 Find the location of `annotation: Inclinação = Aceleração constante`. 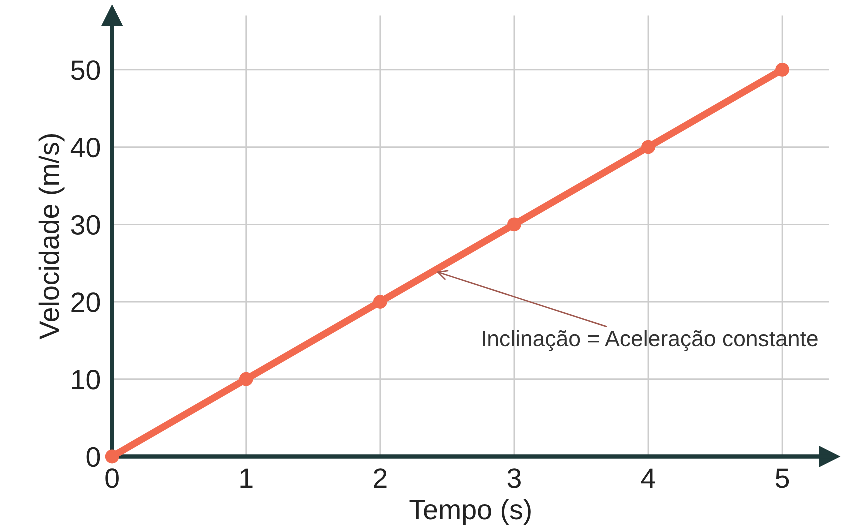

annotation: Inclinação = Aceleração constante is located at coordinates (650, 341).